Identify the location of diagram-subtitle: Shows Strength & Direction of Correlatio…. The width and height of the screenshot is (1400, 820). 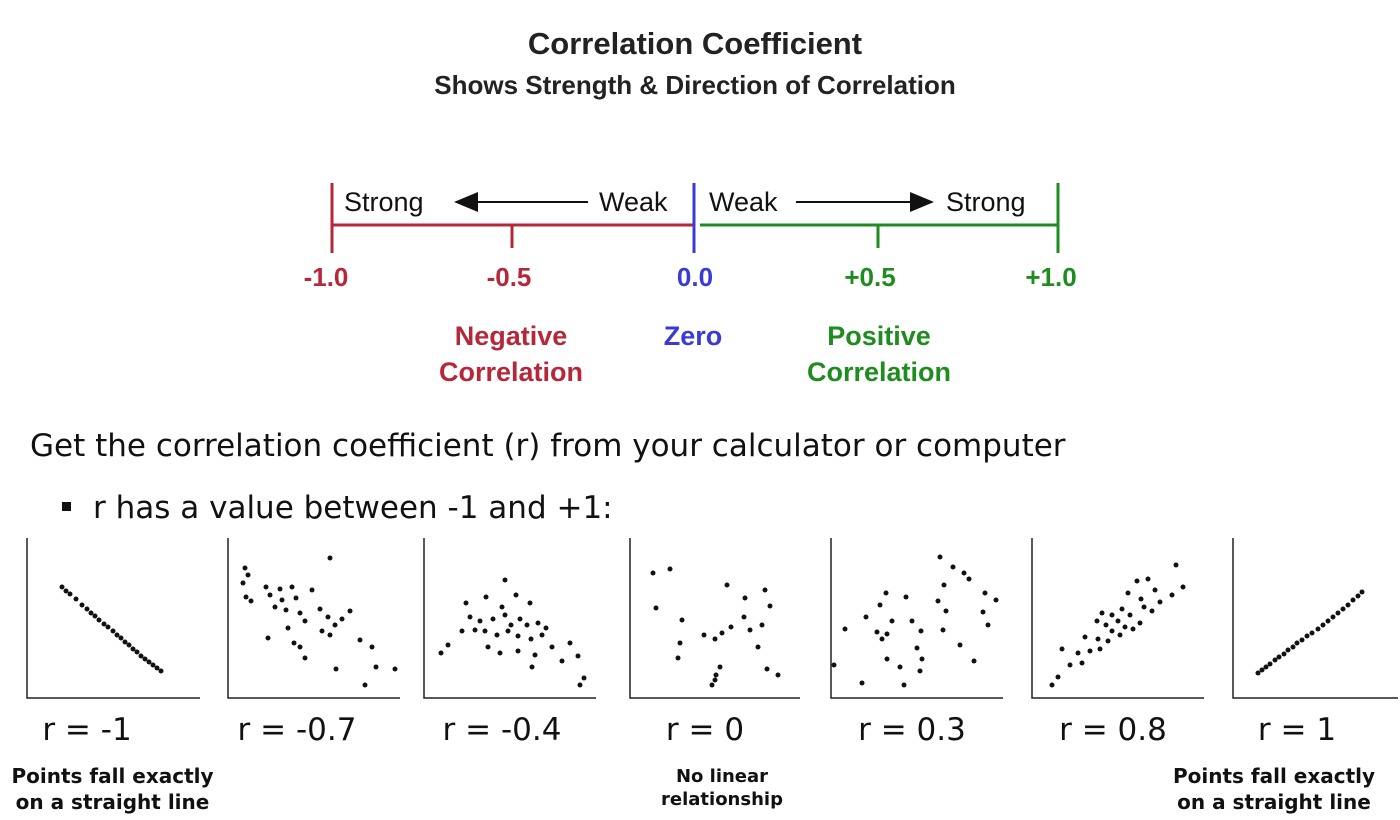
(695, 85).